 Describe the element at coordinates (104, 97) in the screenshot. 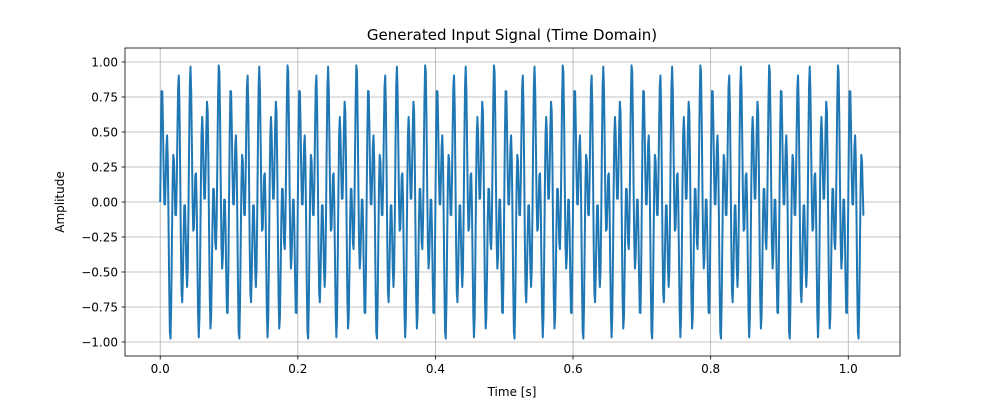

I see `y-tick-label: 0.75` at that location.